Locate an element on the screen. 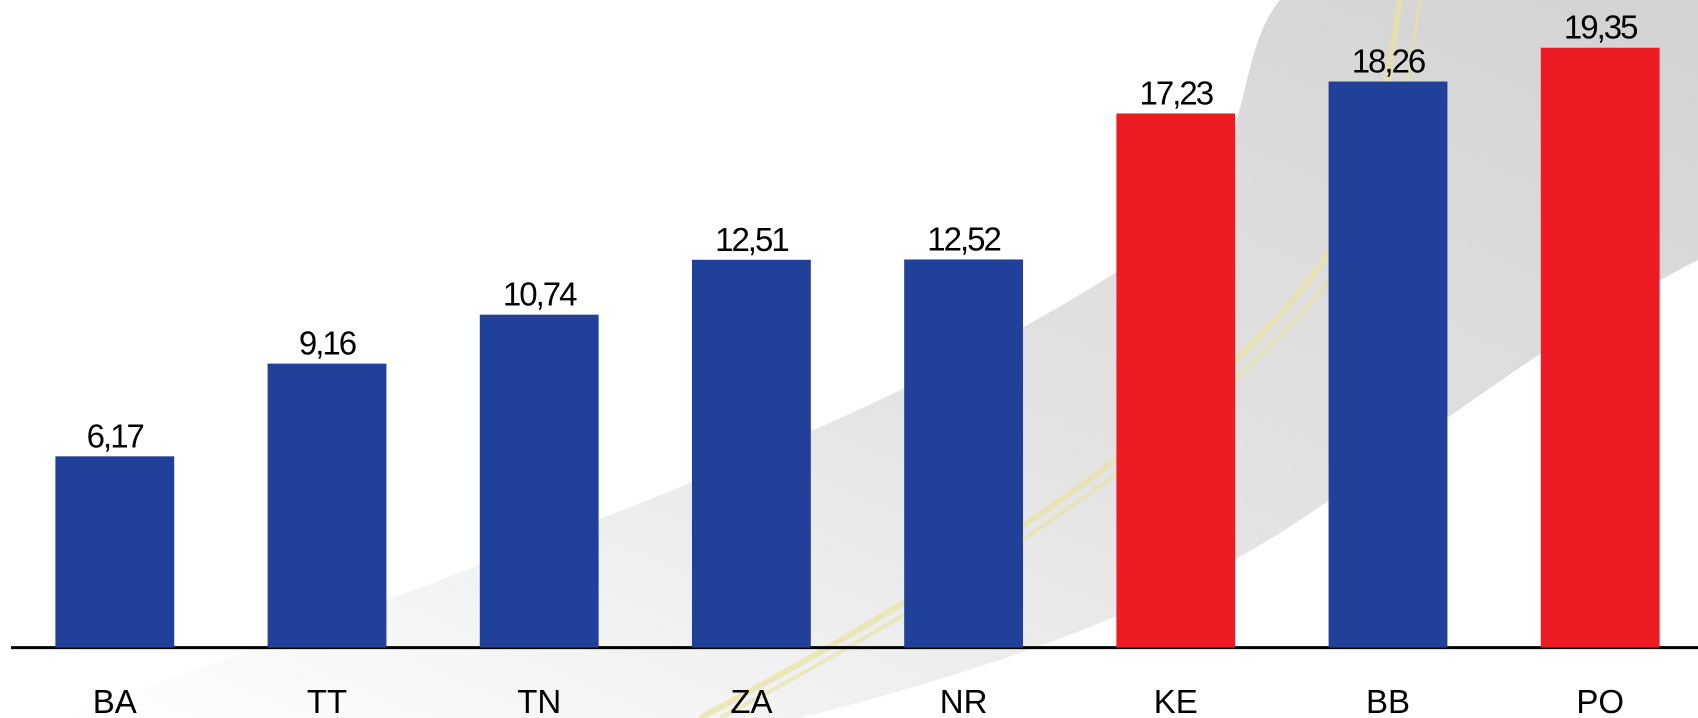  value-label: 12,52 is located at coordinates (963, 238).